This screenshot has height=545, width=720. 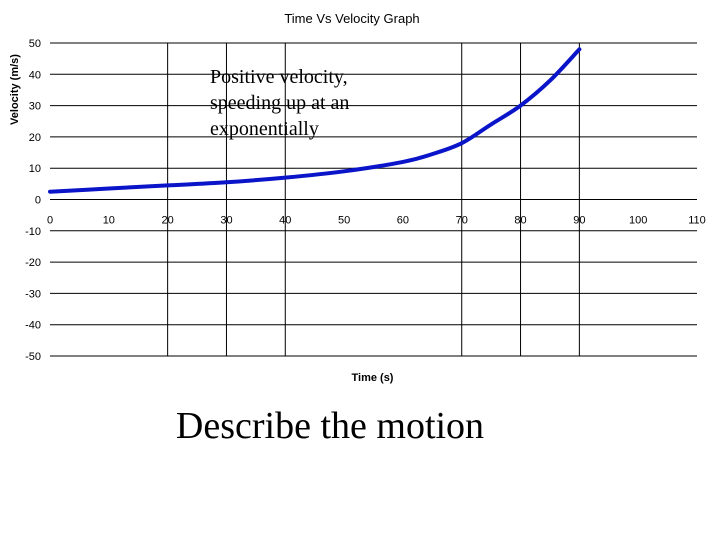 What do you see at coordinates (33, 232) in the screenshot?
I see `y-tick-label-6: -10` at bounding box center [33, 232].